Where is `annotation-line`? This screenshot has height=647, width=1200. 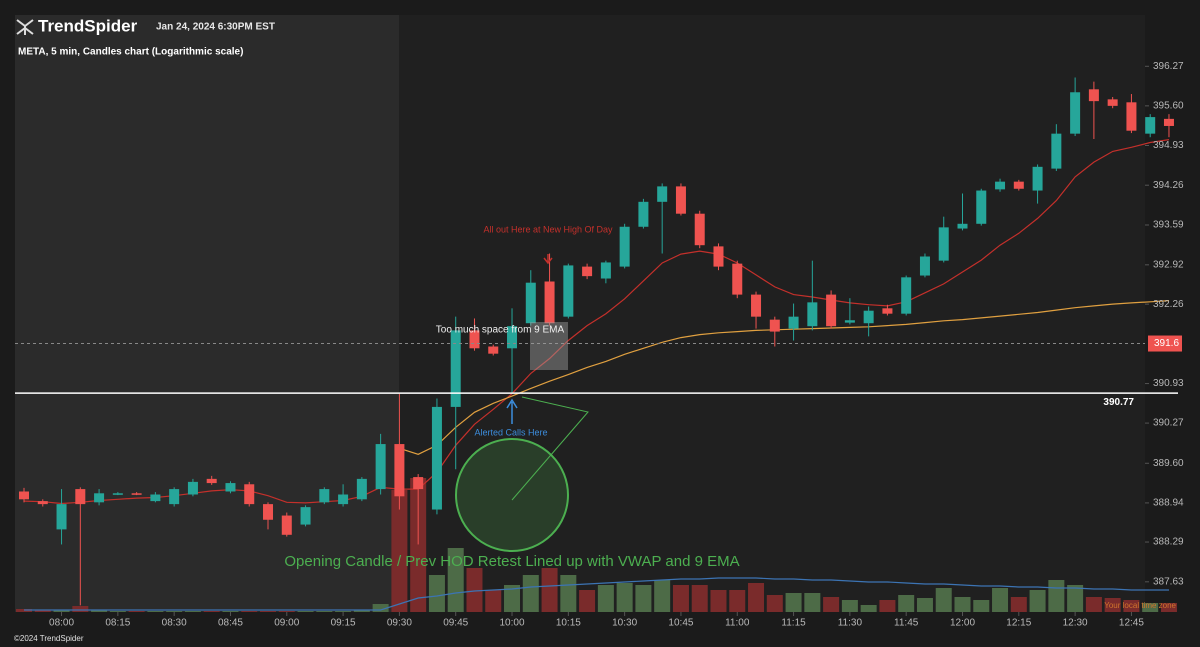
annotation-line is located at coordinates (550, 448).